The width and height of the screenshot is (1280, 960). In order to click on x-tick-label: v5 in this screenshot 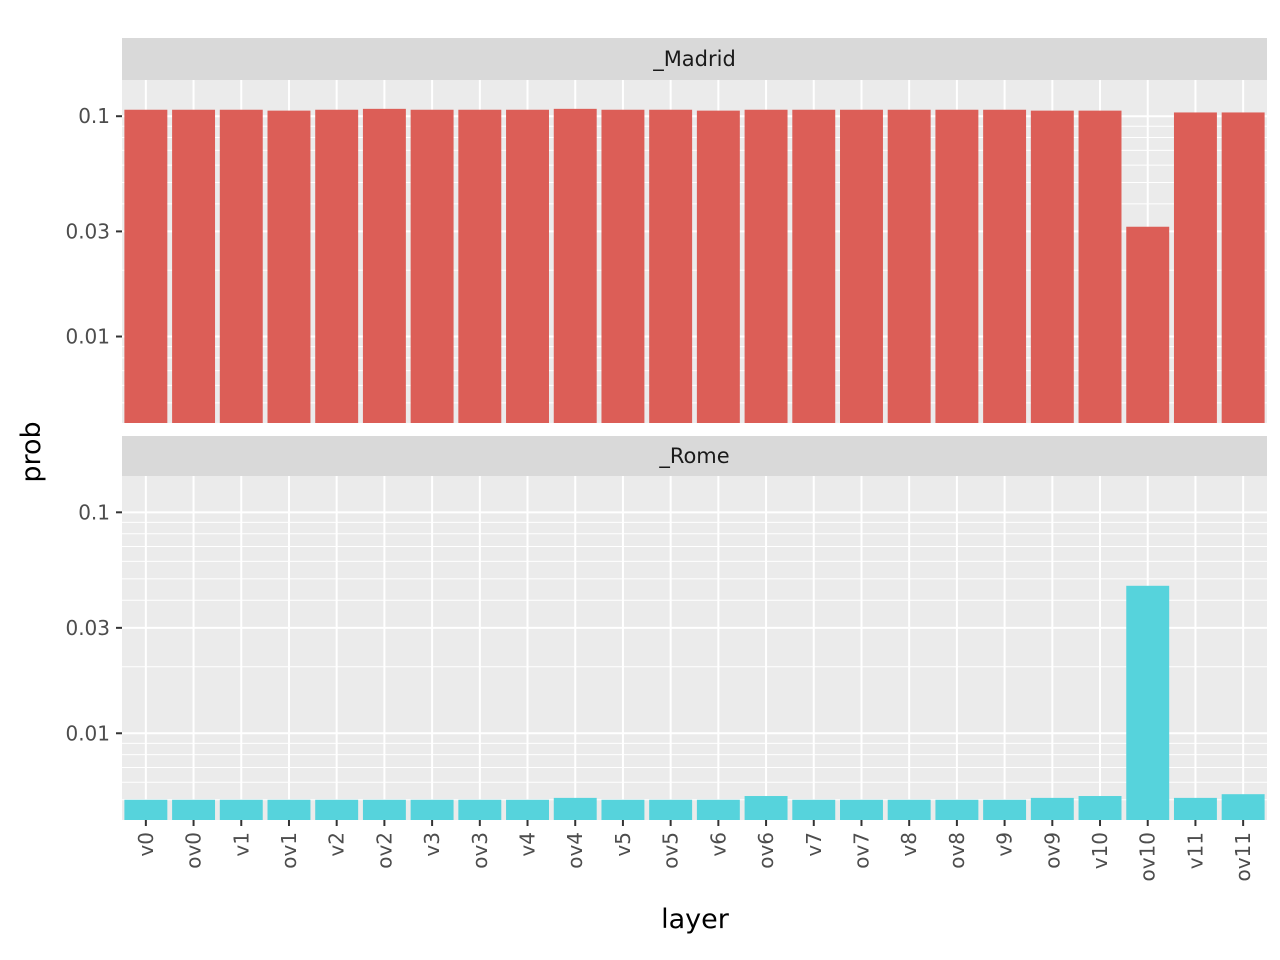, I will do `click(623, 844)`.